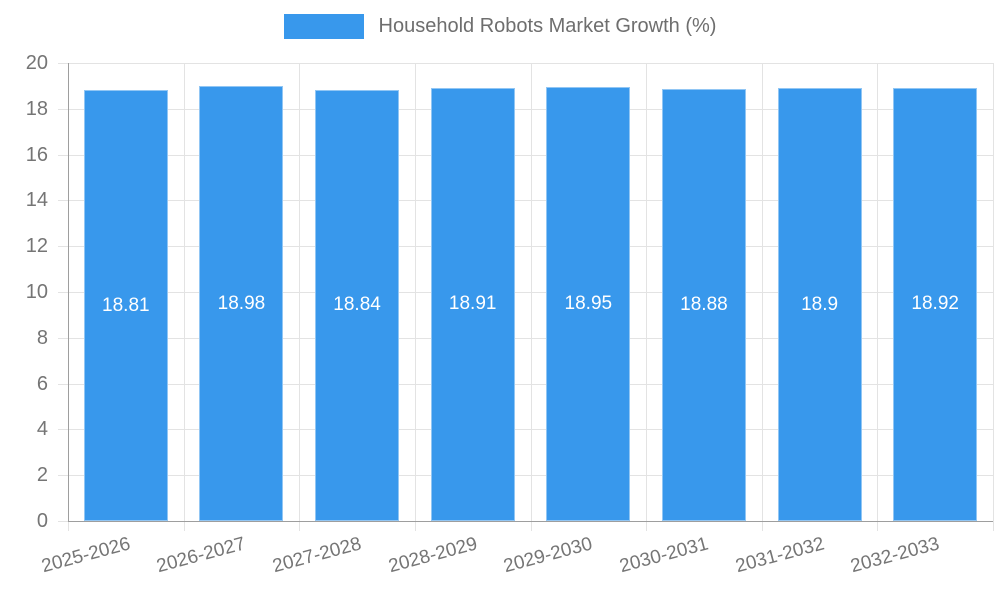 This screenshot has height=600, width=1000. I want to click on y-axis-tick-label: 14, so click(36, 200).